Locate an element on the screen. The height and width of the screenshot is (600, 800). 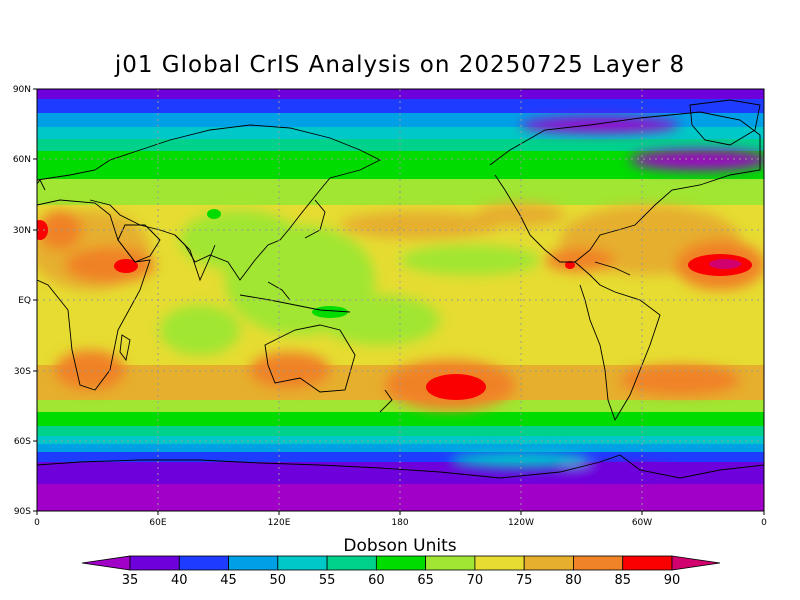
colorbar-label: 50 is located at coordinates (278, 580).